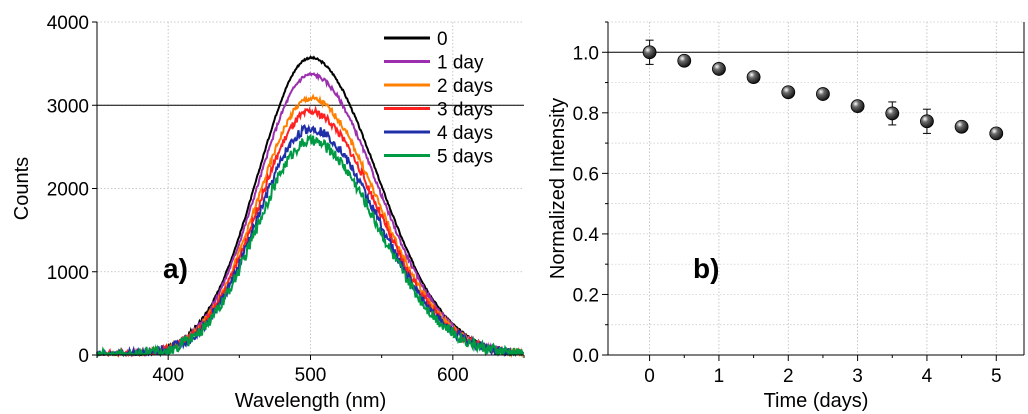 This screenshot has width=1028, height=414. Describe the element at coordinates (816, 401) in the screenshot. I see `x-axis-title: Time (days)` at that location.